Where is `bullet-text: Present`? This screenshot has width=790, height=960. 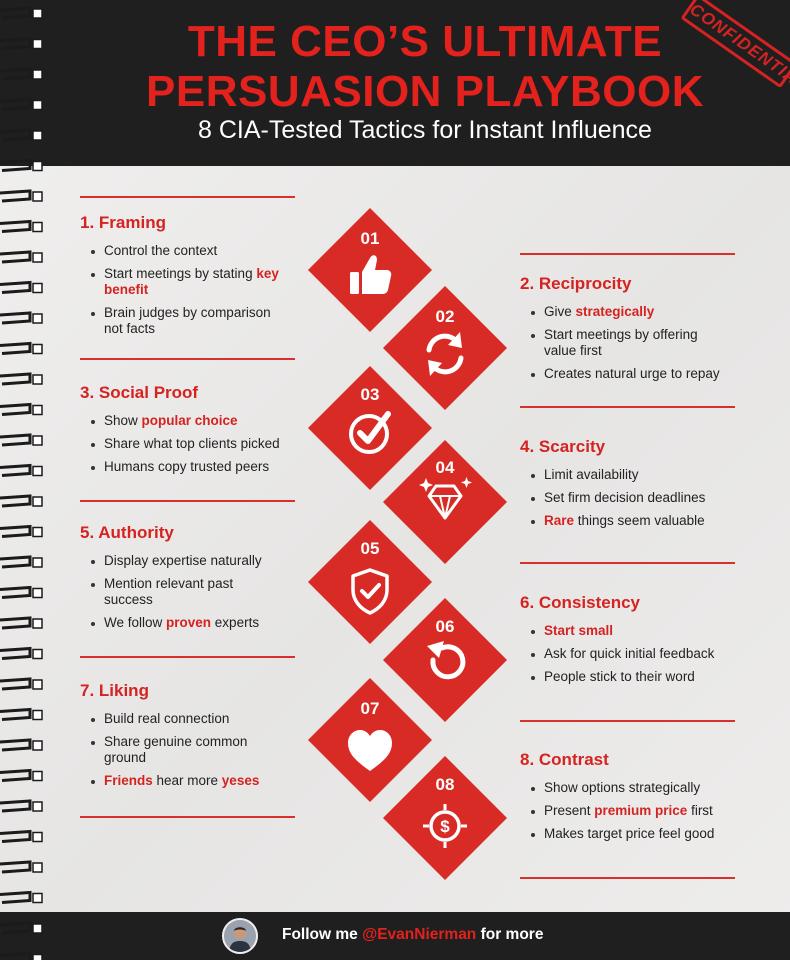
bullet-text: Present is located at coordinates (569, 810).